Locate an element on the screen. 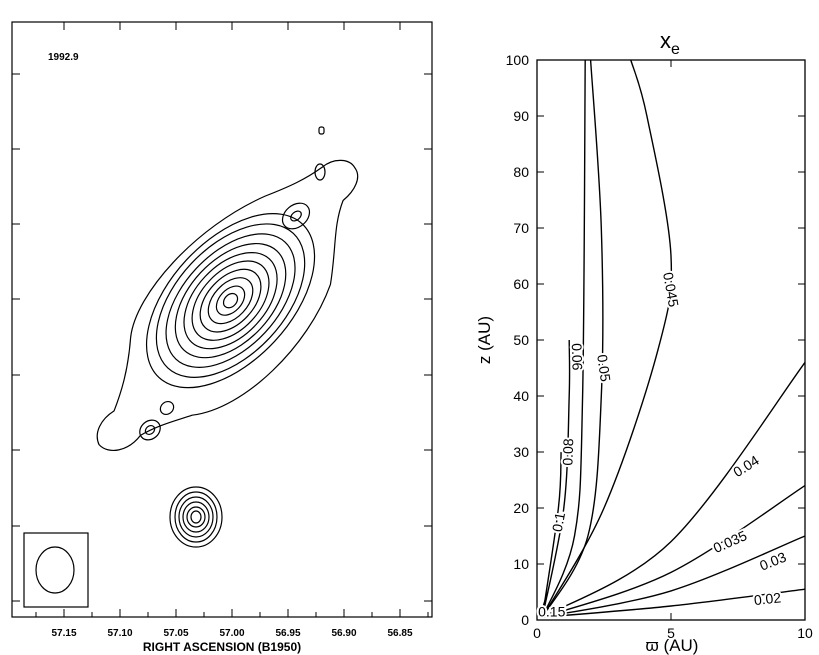 Image resolution: width=819 pixels, height=655 pixels. contour-label-0.05: 0.05 is located at coordinates (604, 367).